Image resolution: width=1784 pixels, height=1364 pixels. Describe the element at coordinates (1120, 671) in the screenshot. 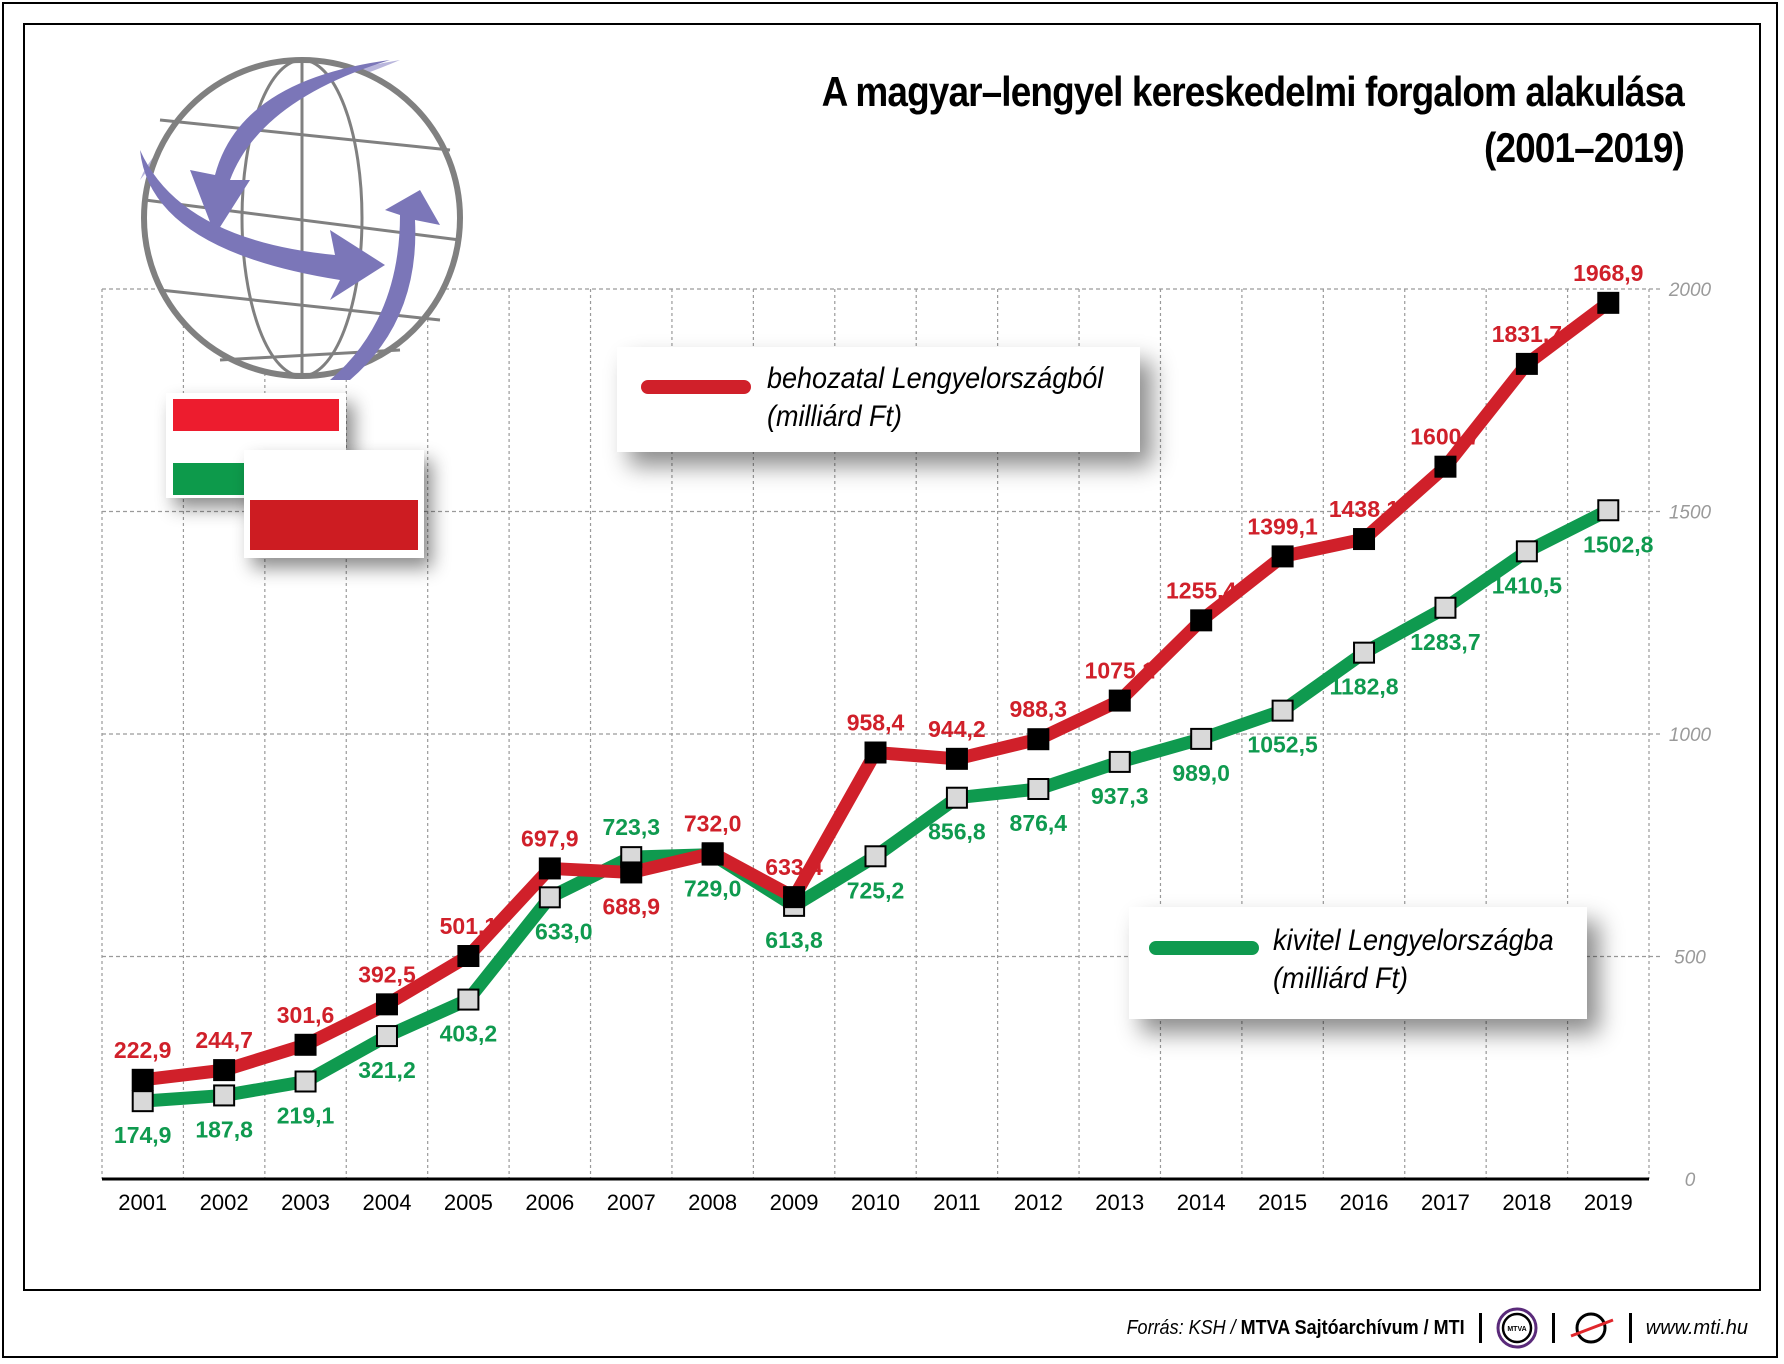

I see `import-data-label: 1075,1` at that location.